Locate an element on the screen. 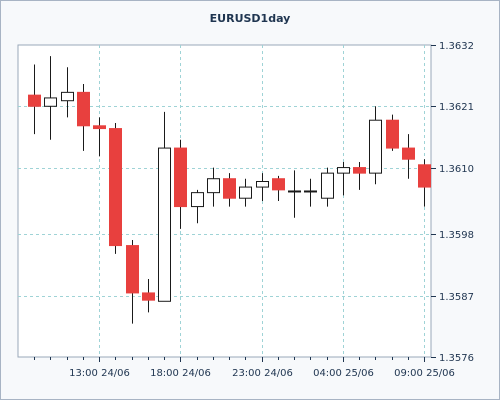  x-tick-label: 09:00 25/06 is located at coordinates (424, 373).